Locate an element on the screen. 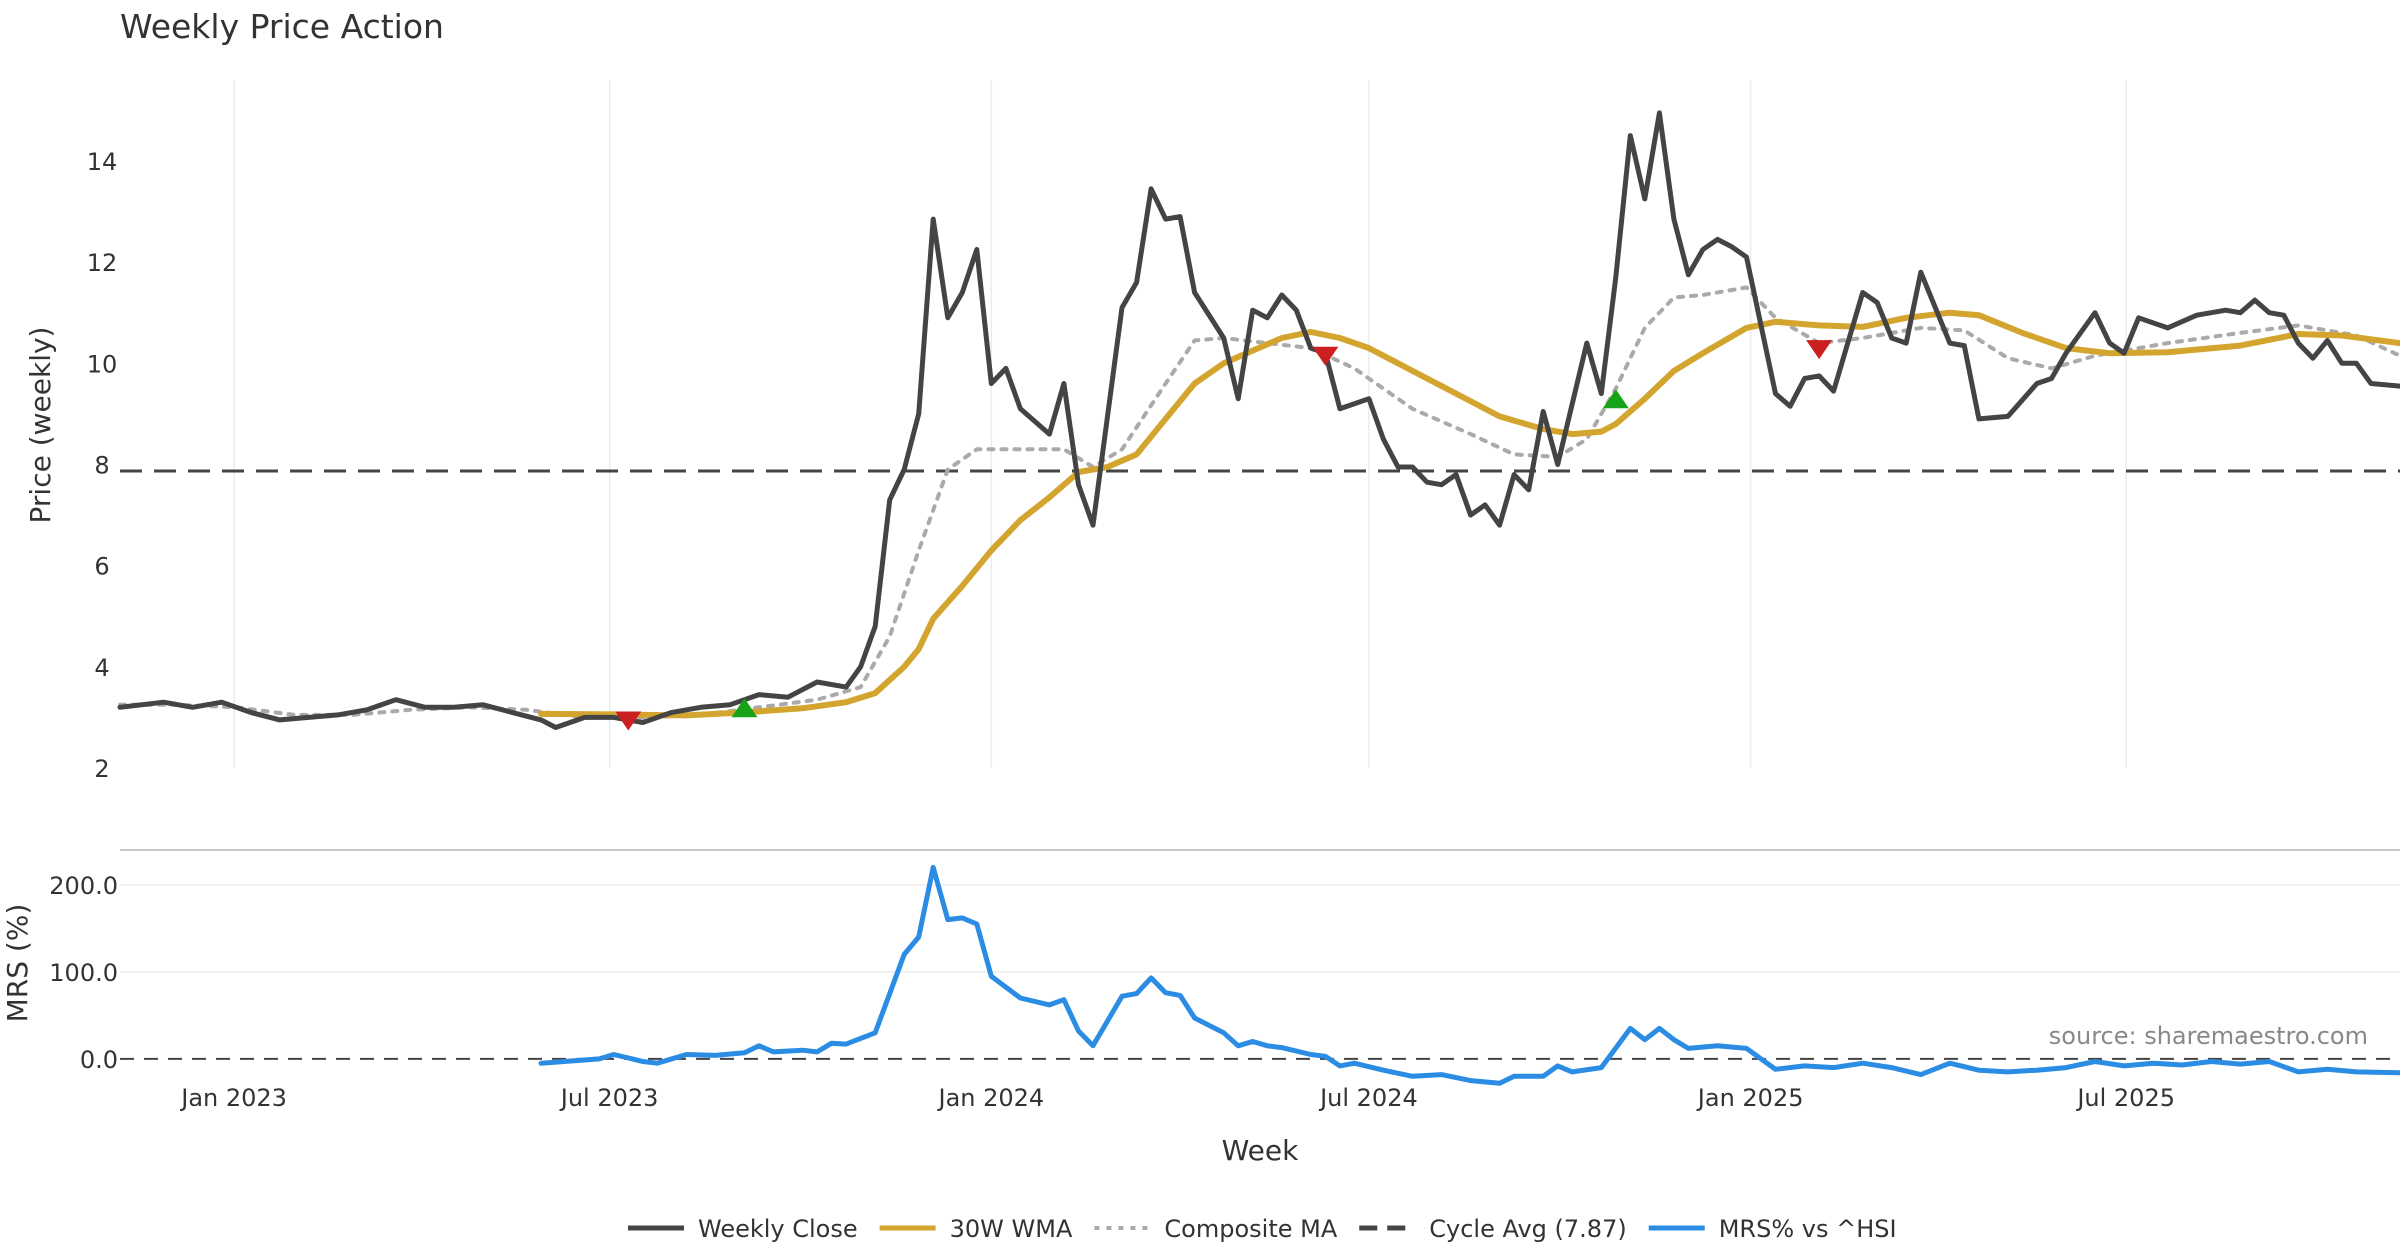 The image size is (2400, 1260). price-y-tick-label: 10 is located at coordinates (102, 364).